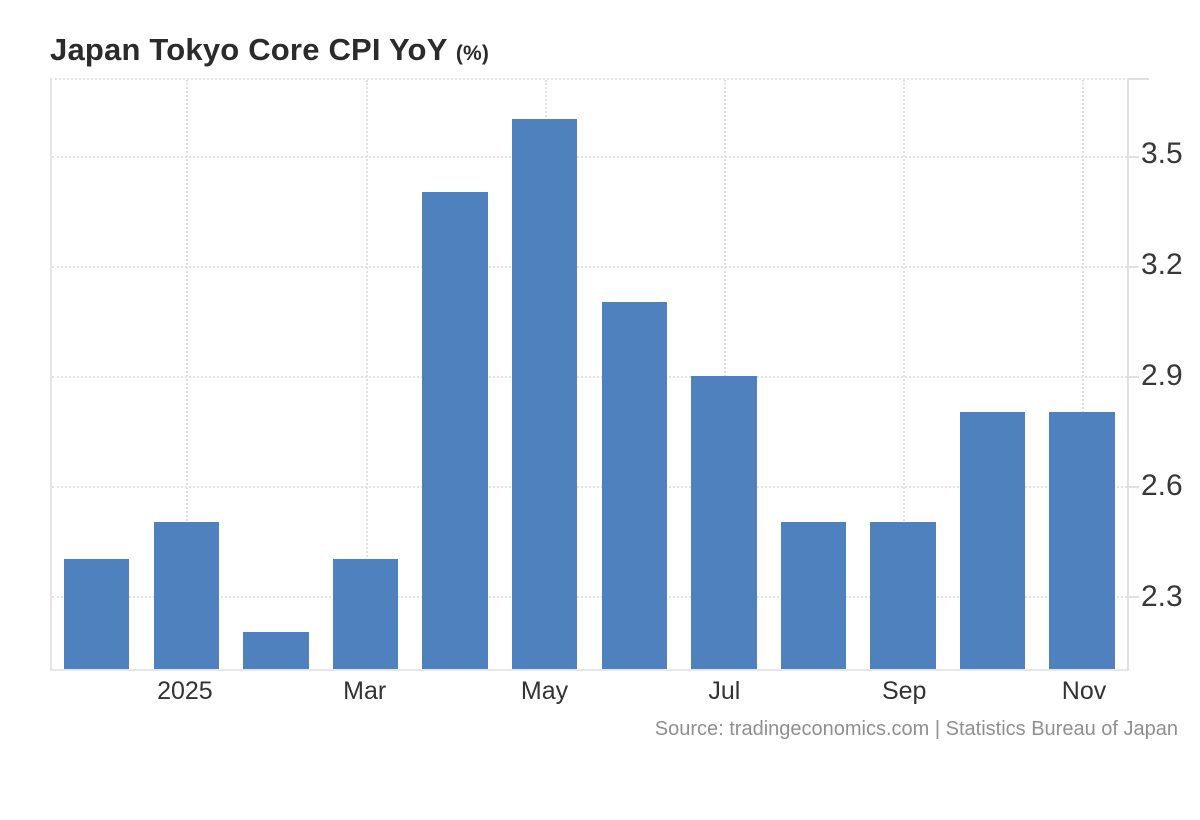  I want to click on bar-oct-2025, so click(992, 540).